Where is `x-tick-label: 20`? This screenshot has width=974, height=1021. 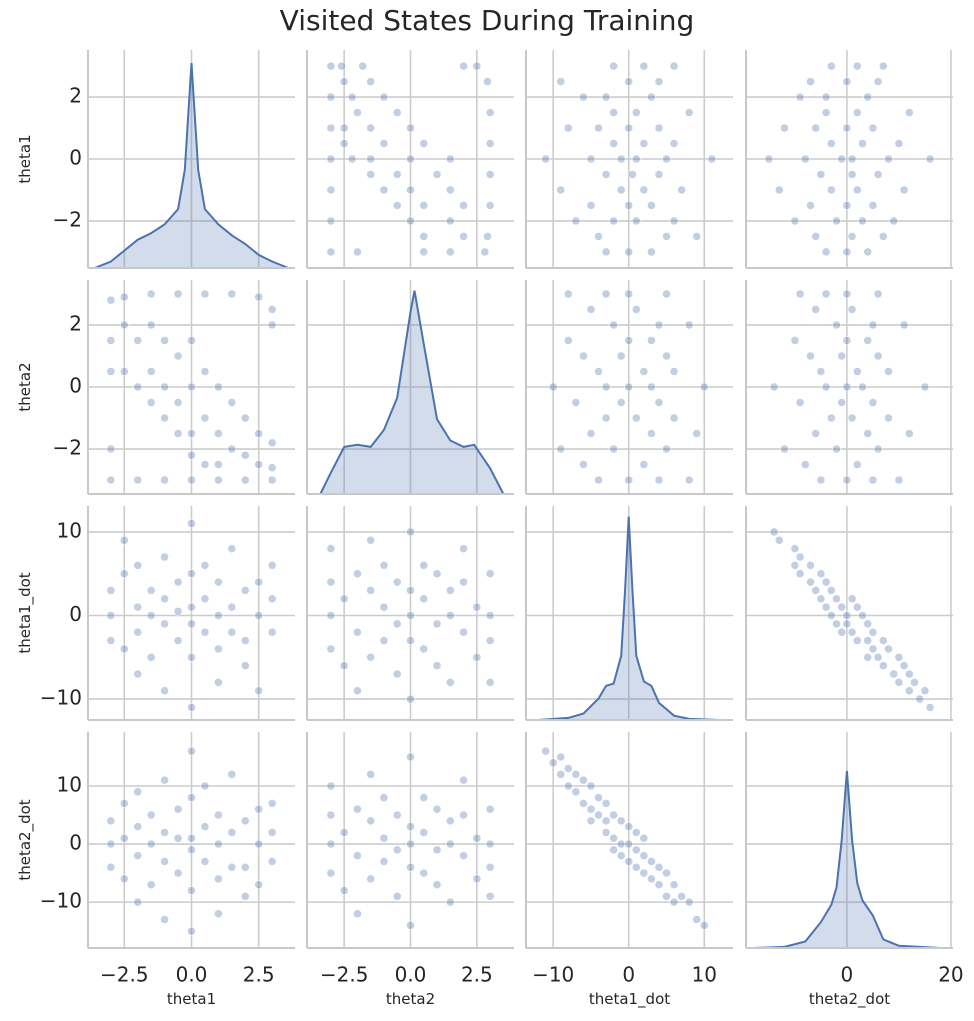
x-tick-label: 20 is located at coordinates (950, 975).